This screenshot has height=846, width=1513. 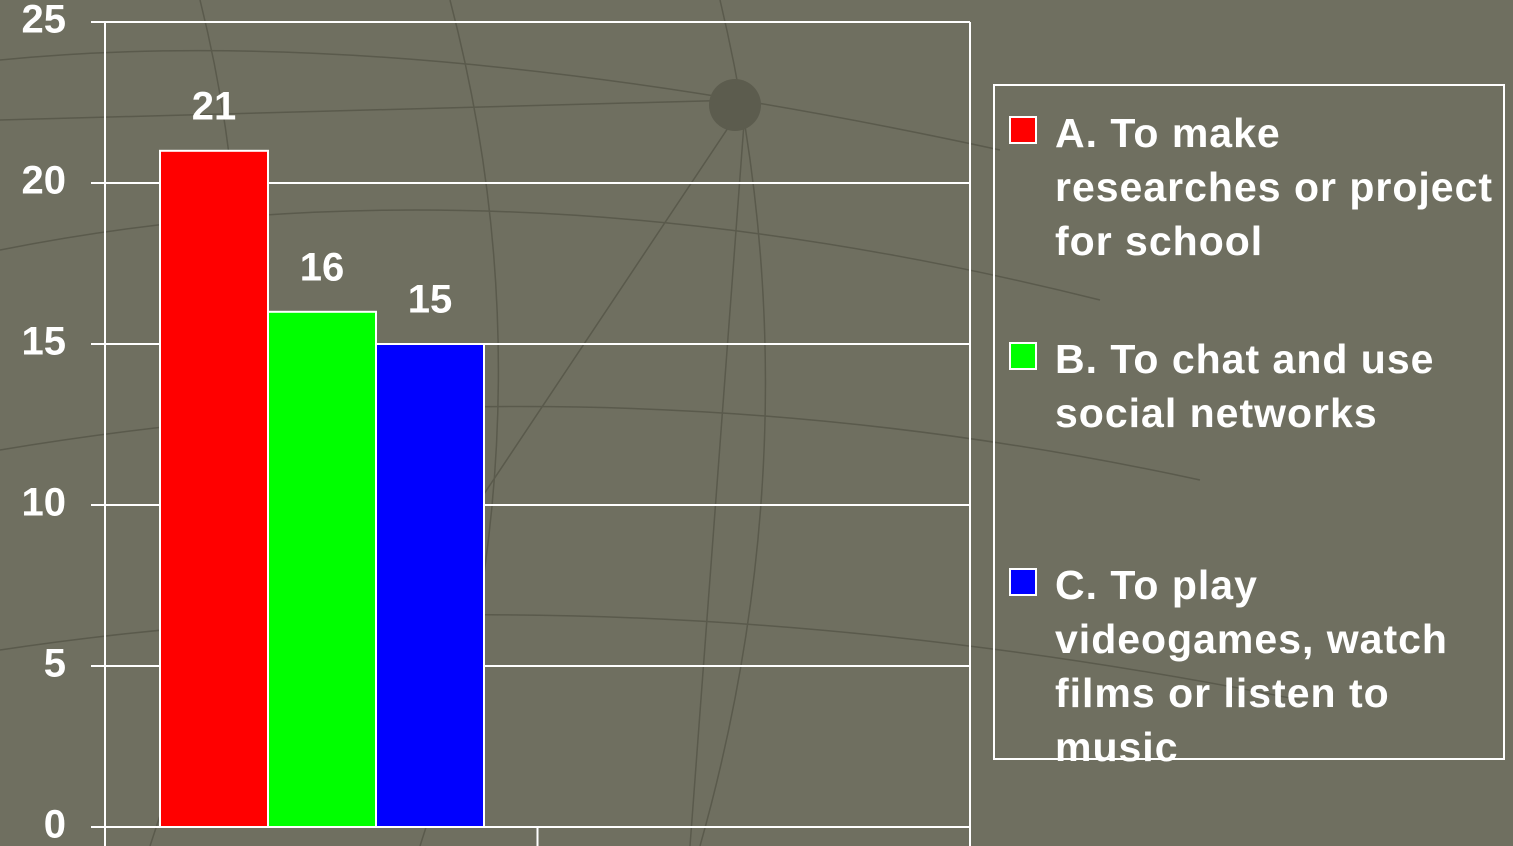 What do you see at coordinates (214, 106) in the screenshot?
I see `data-label: 21` at bounding box center [214, 106].